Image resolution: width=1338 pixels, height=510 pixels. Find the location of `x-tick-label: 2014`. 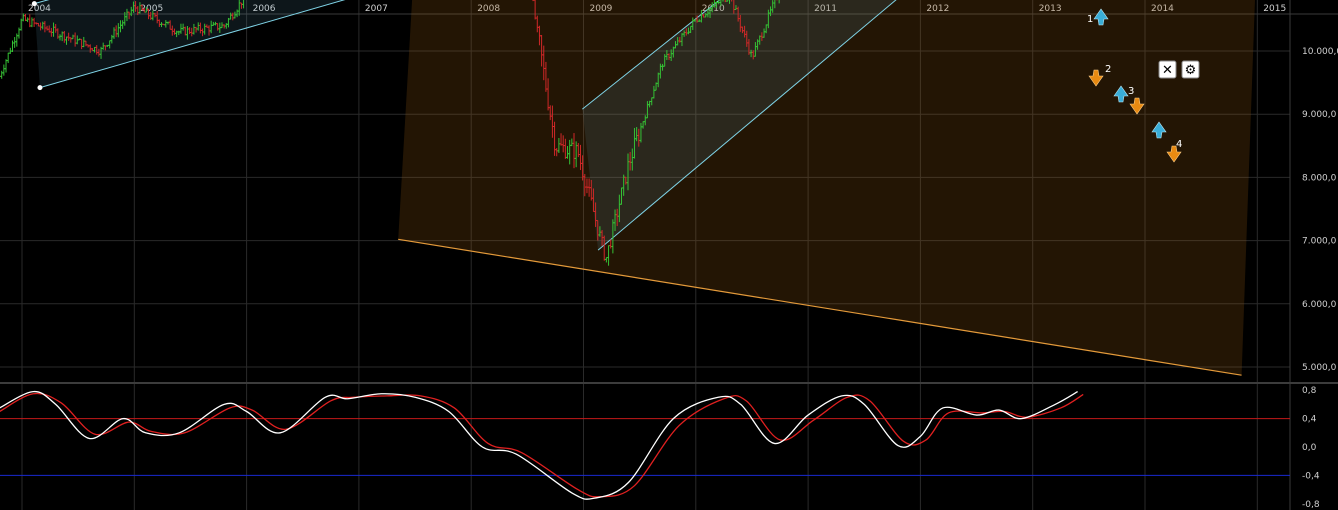

x-tick-label: 2014 is located at coordinates (1162, 9).